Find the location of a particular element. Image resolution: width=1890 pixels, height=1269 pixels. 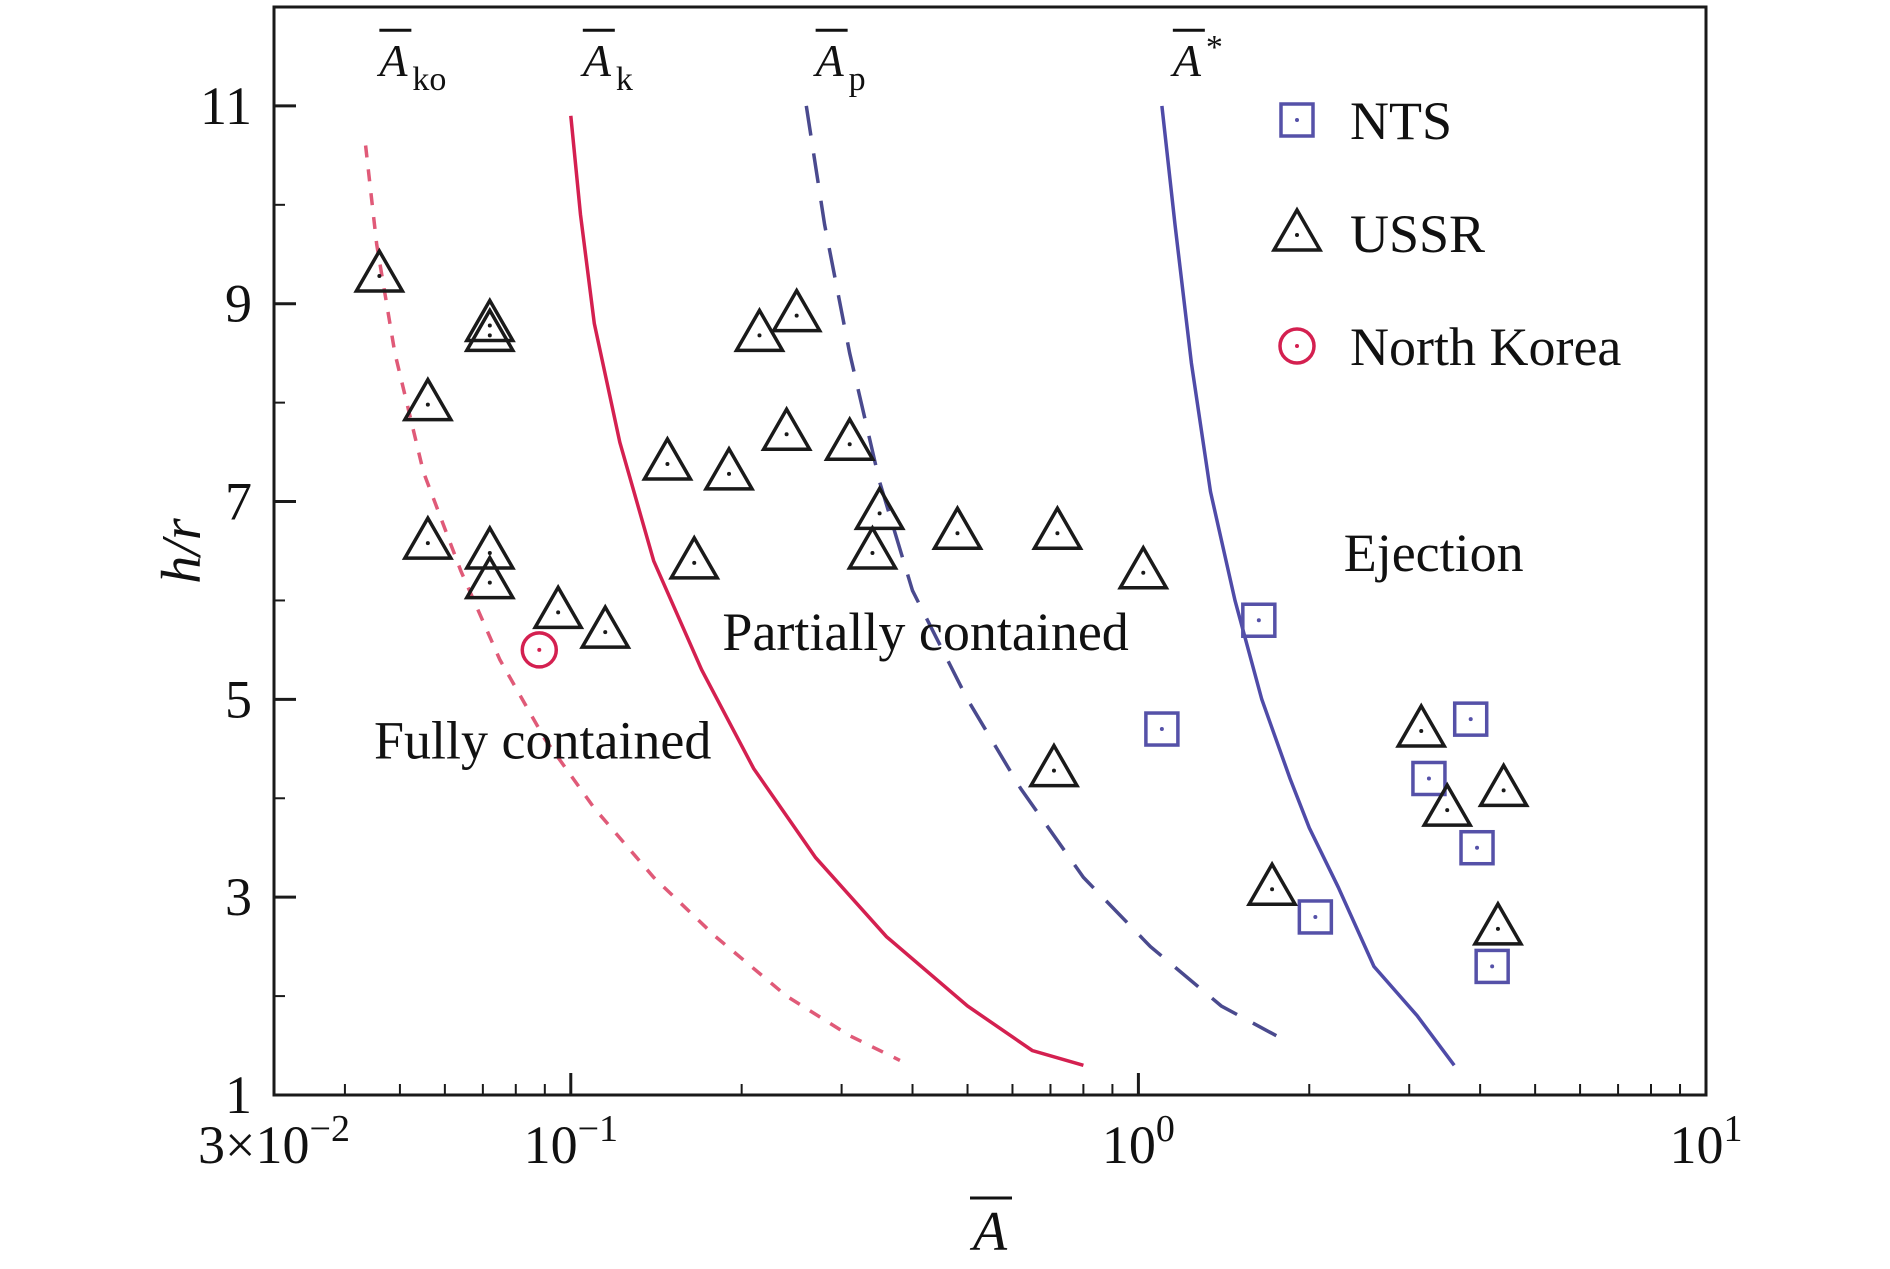

y-axis-title: h/r is located at coordinates (182, 551).